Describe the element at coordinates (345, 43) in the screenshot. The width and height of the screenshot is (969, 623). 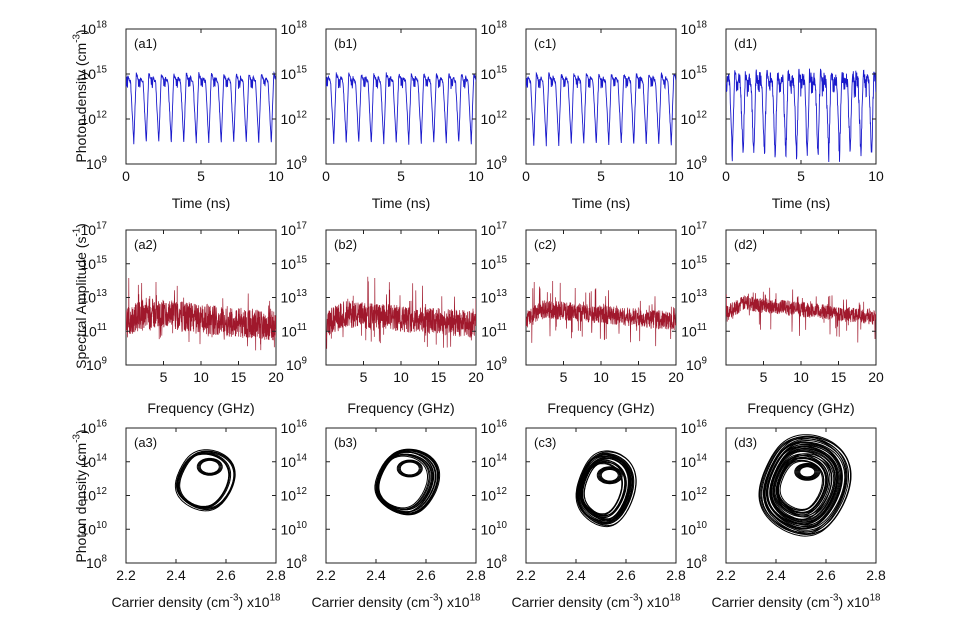
I see `panel-label: (b1)` at that location.